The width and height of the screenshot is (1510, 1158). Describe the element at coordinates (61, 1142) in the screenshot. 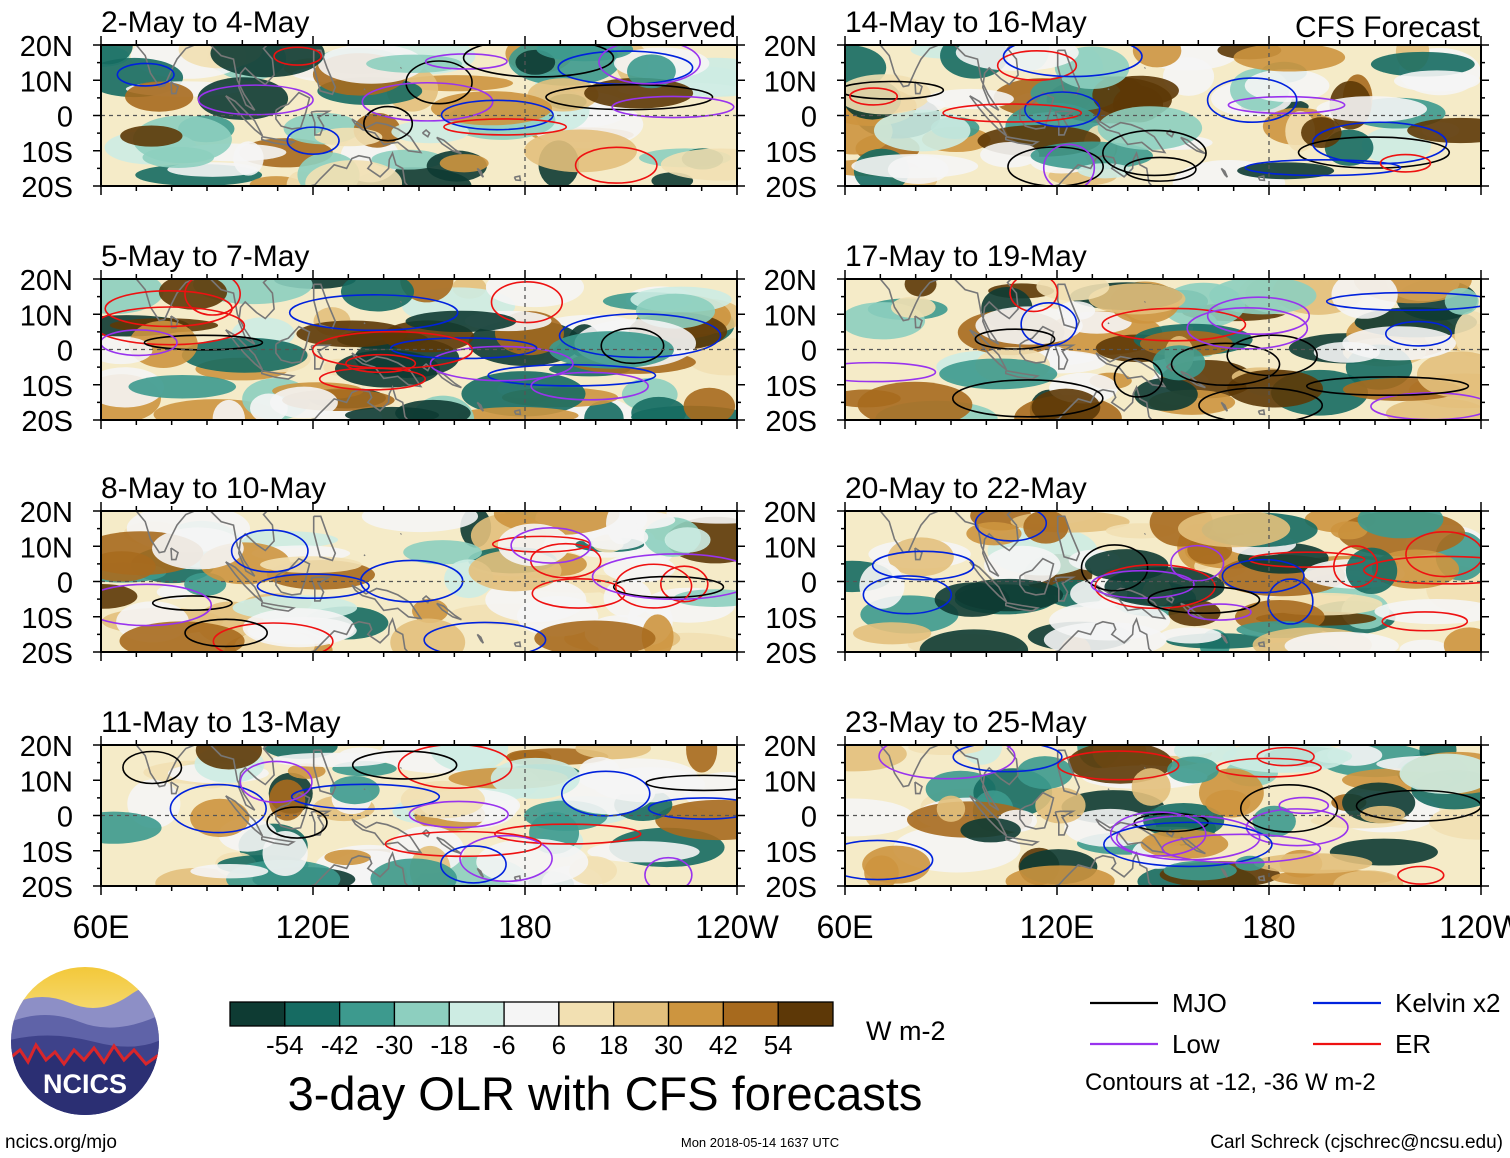

I see `footer-url: ncics.org/mjo` at that location.